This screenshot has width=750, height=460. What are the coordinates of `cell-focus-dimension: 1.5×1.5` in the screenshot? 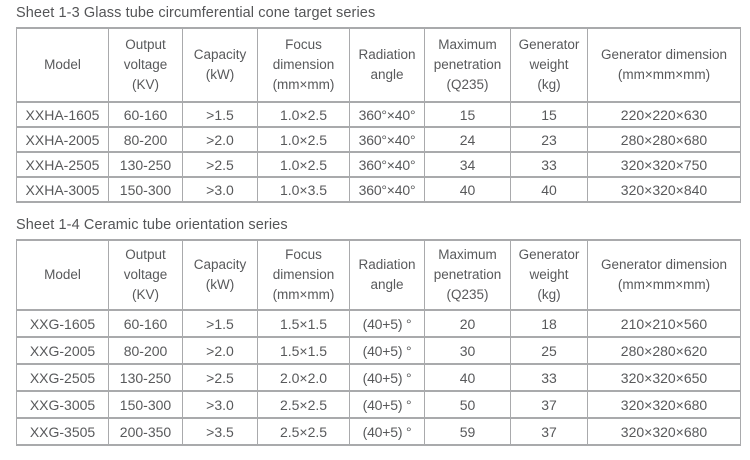 It's located at (303, 350).